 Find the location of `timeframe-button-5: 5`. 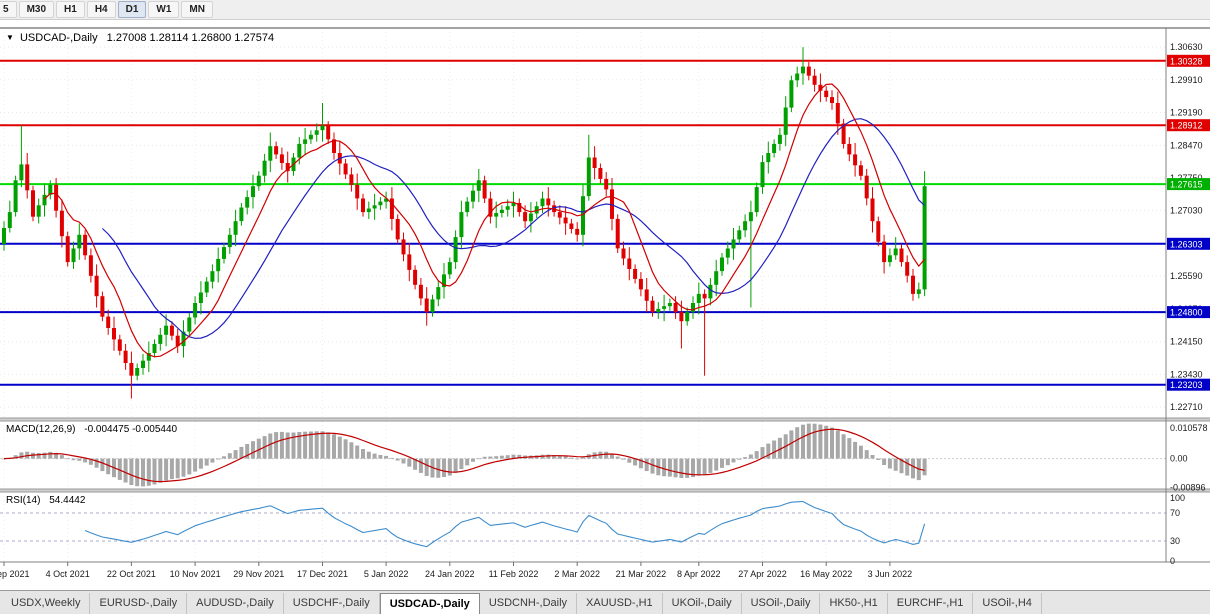

timeframe-button-5: 5 is located at coordinates (8, 9).